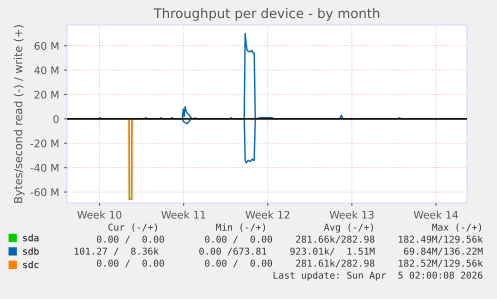 This screenshot has width=497, height=299. I want to click on legend-label: sdb, so click(31, 251).